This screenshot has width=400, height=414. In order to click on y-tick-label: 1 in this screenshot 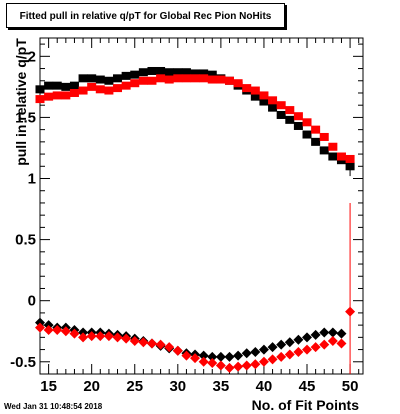, I will do `click(32, 179)`.